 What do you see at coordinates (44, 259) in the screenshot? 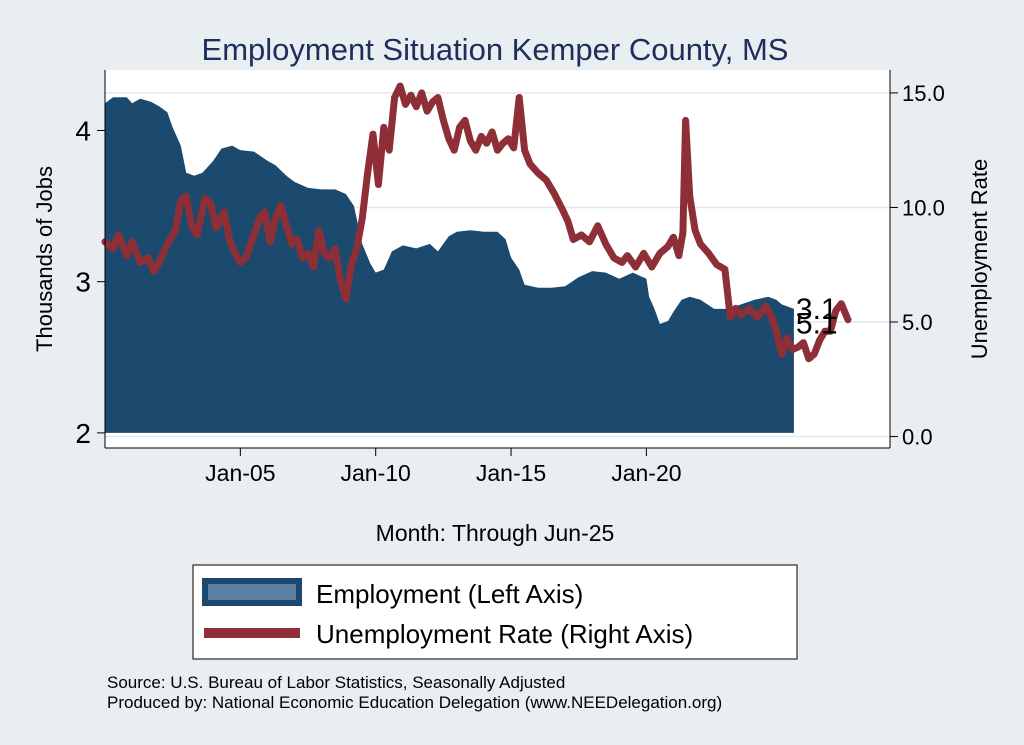
I see `y-axis-left-label: Thousands of Jobs` at bounding box center [44, 259].